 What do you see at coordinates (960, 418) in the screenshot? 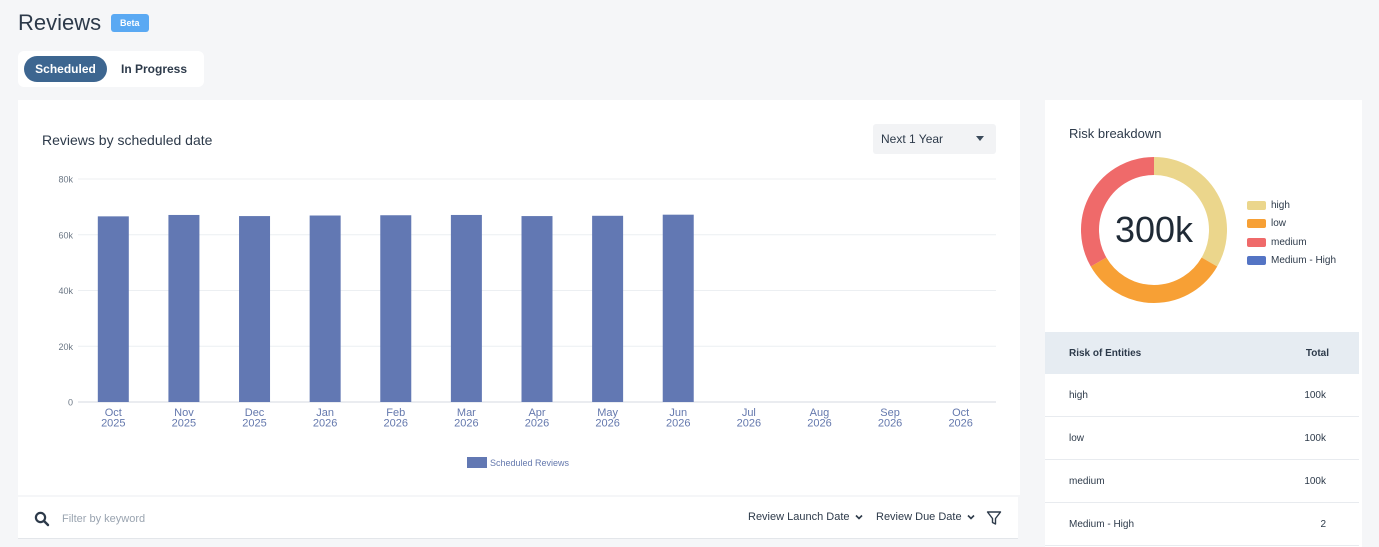
I see `x-tick-label: Oct 2026` at bounding box center [960, 418].